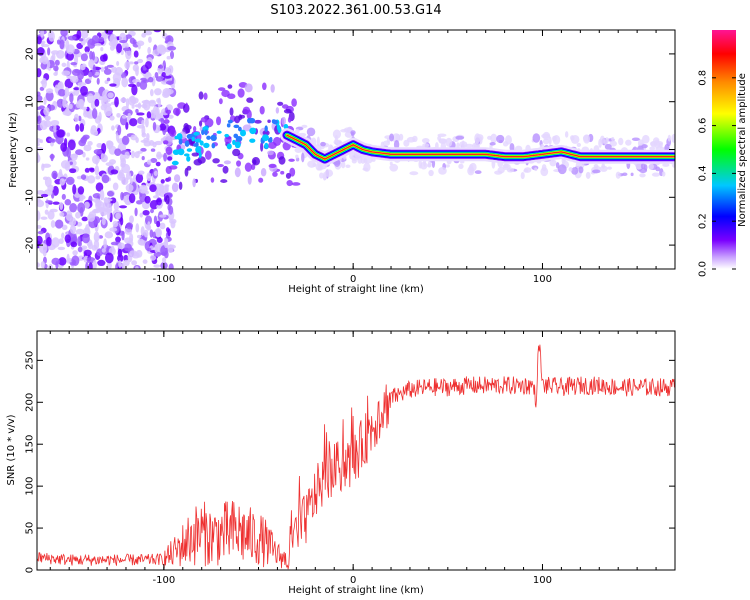 This screenshot has width=750, height=600. What do you see at coordinates (703, 221) in the screenshot?
I see `colorbar-tick-label: 0.2` at bounding box center [703, 221].